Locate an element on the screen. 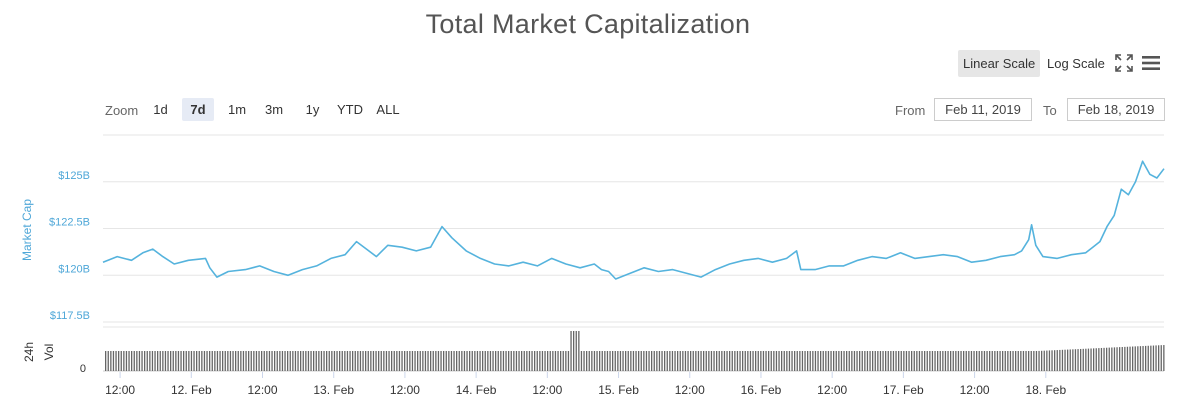 The height and width of the screenshot is (411, 1200). zoom-7d-button: 7d is located at coordinates (198, 109).